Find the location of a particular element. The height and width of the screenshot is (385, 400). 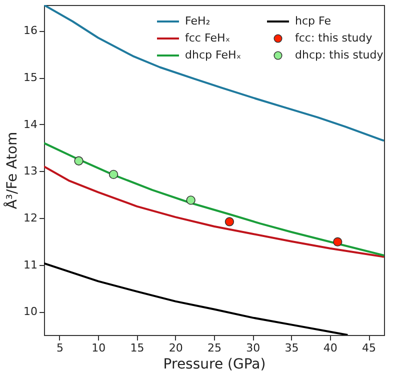

x-tick-label: 40 is located at coordinates (330, 348).